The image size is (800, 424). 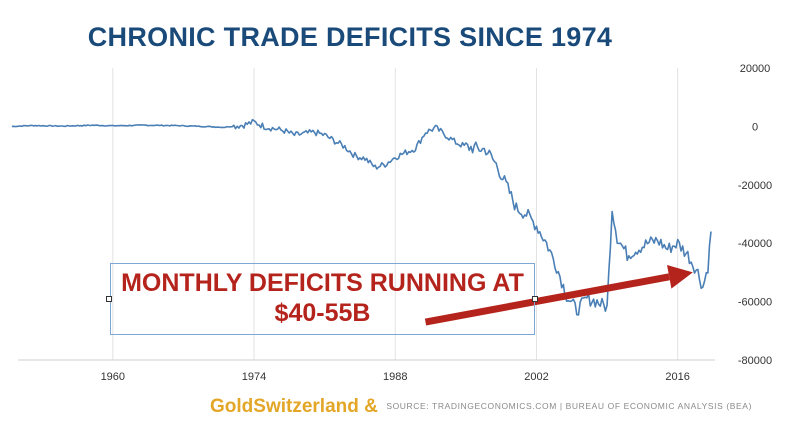 What do you see at coordinates (322, 313) in the screenshot?
I see `callout-line-2: $40-55B` at bounding box center [322, 313].